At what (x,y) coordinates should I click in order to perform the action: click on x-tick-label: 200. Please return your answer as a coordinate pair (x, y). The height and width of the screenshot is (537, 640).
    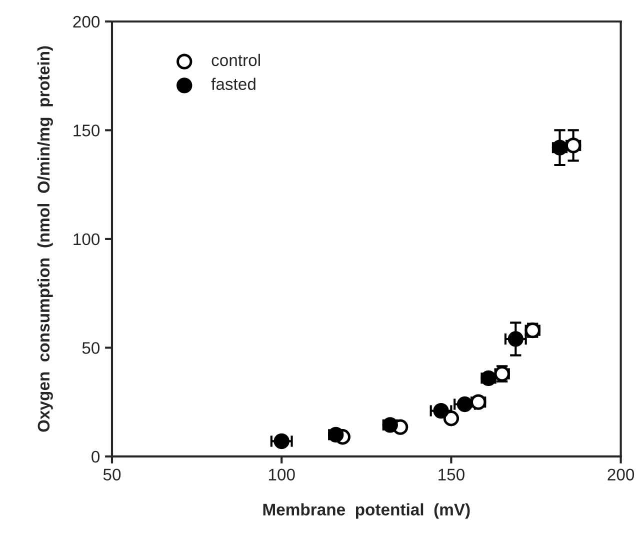
    Looking at the image, I should click on (621, 474).